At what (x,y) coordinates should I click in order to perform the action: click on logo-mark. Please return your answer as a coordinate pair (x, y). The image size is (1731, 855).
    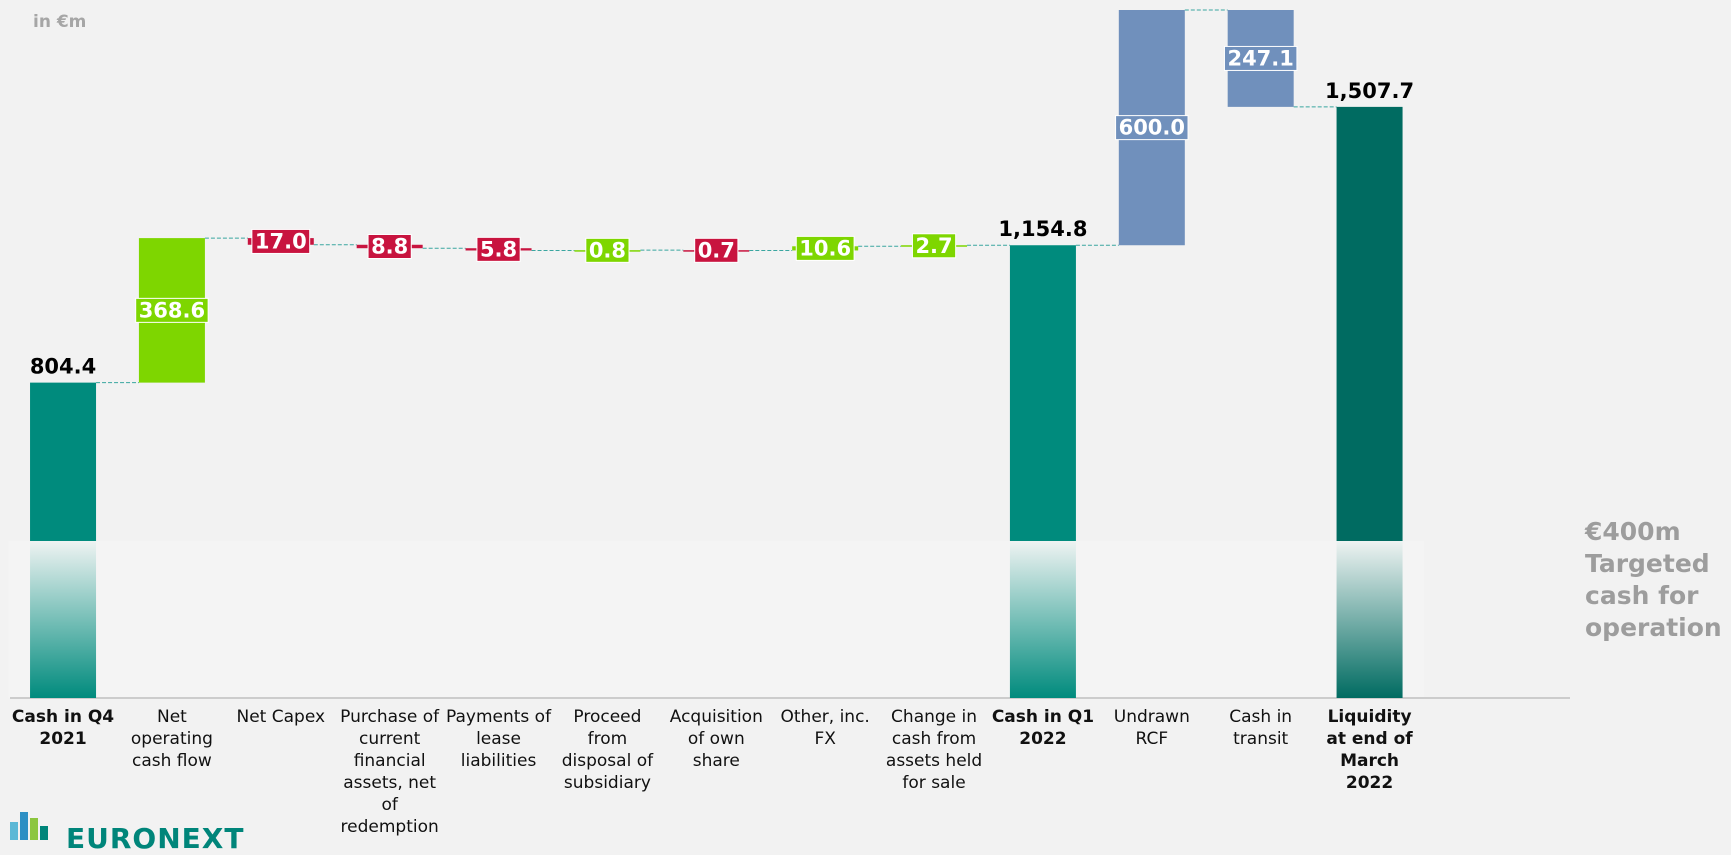
    Looking at the image, I should click on (29, 826).